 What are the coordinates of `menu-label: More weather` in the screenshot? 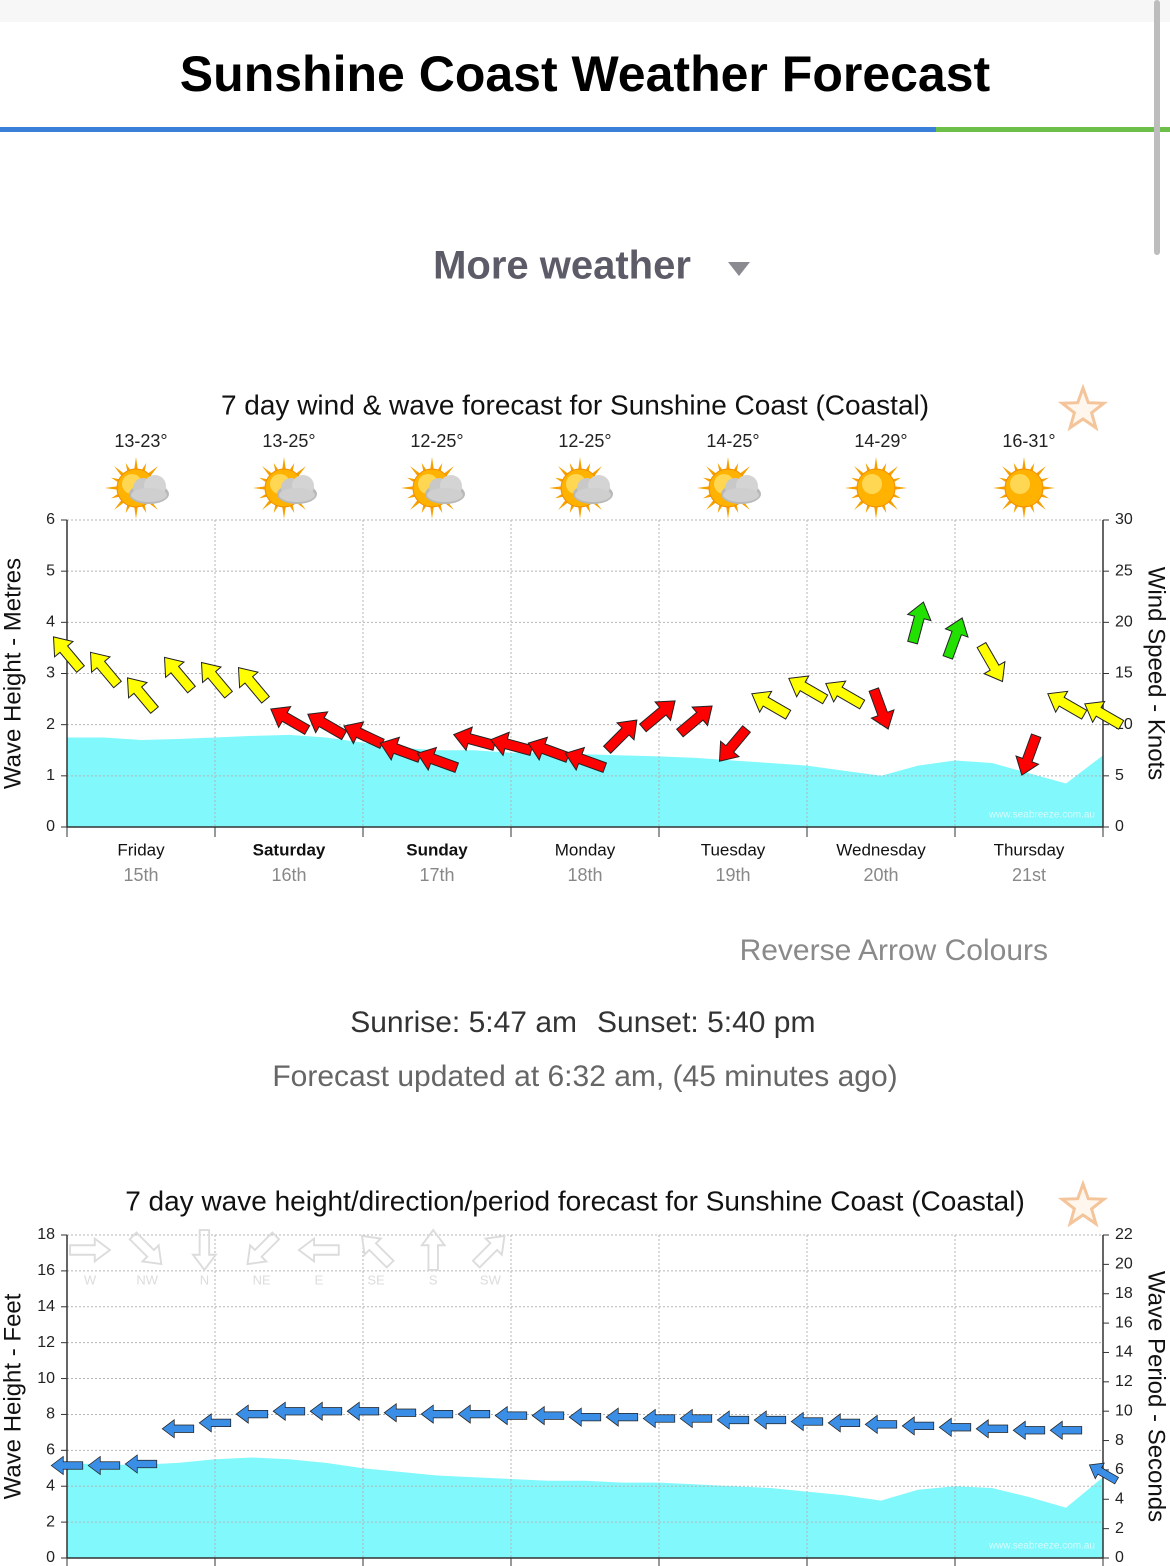 It's located at (562, 266).